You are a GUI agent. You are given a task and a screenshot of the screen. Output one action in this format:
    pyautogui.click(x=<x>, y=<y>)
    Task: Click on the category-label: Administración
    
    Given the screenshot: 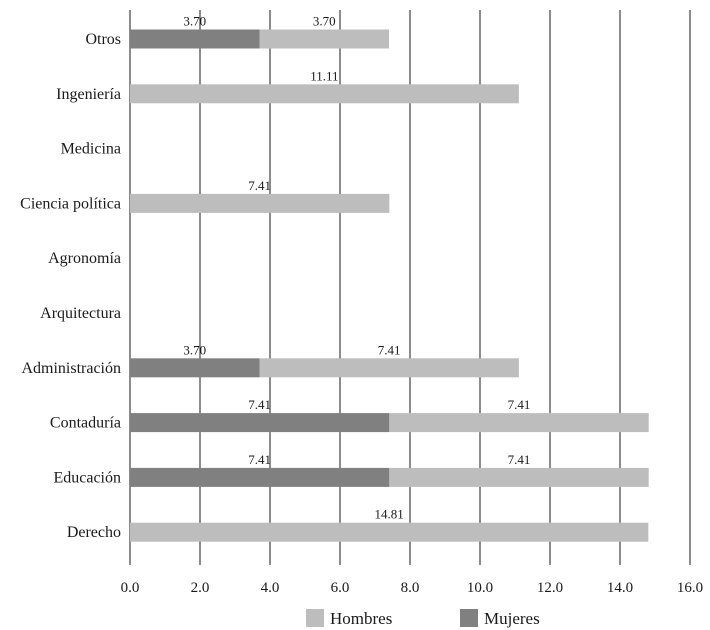 What is the action you would take?
    pyautogui.click(x=71, y=368)
    